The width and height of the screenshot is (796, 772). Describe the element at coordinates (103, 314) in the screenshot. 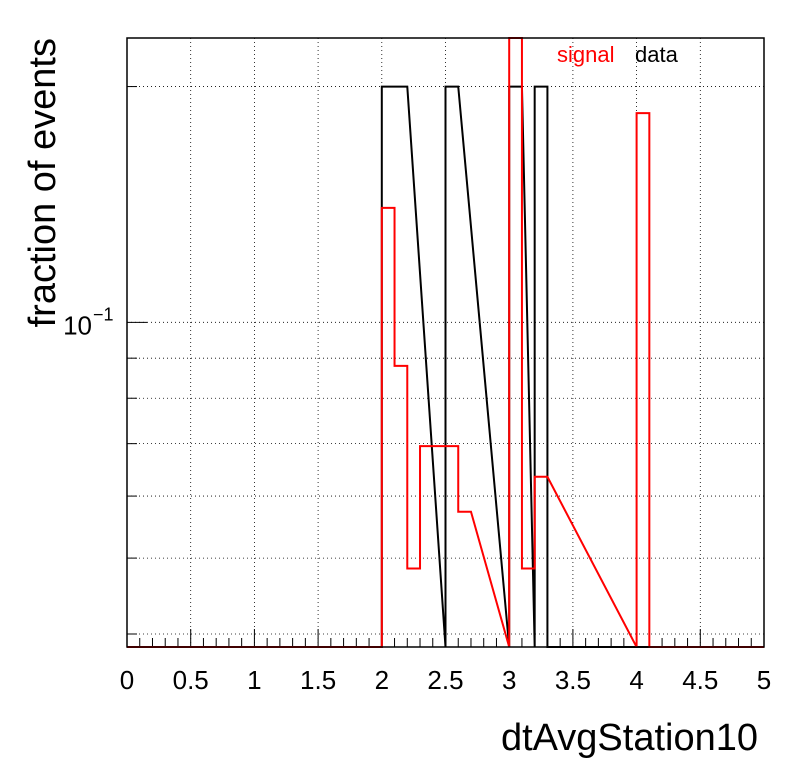

I see `y-tick-label-exponent: −1` at that location.